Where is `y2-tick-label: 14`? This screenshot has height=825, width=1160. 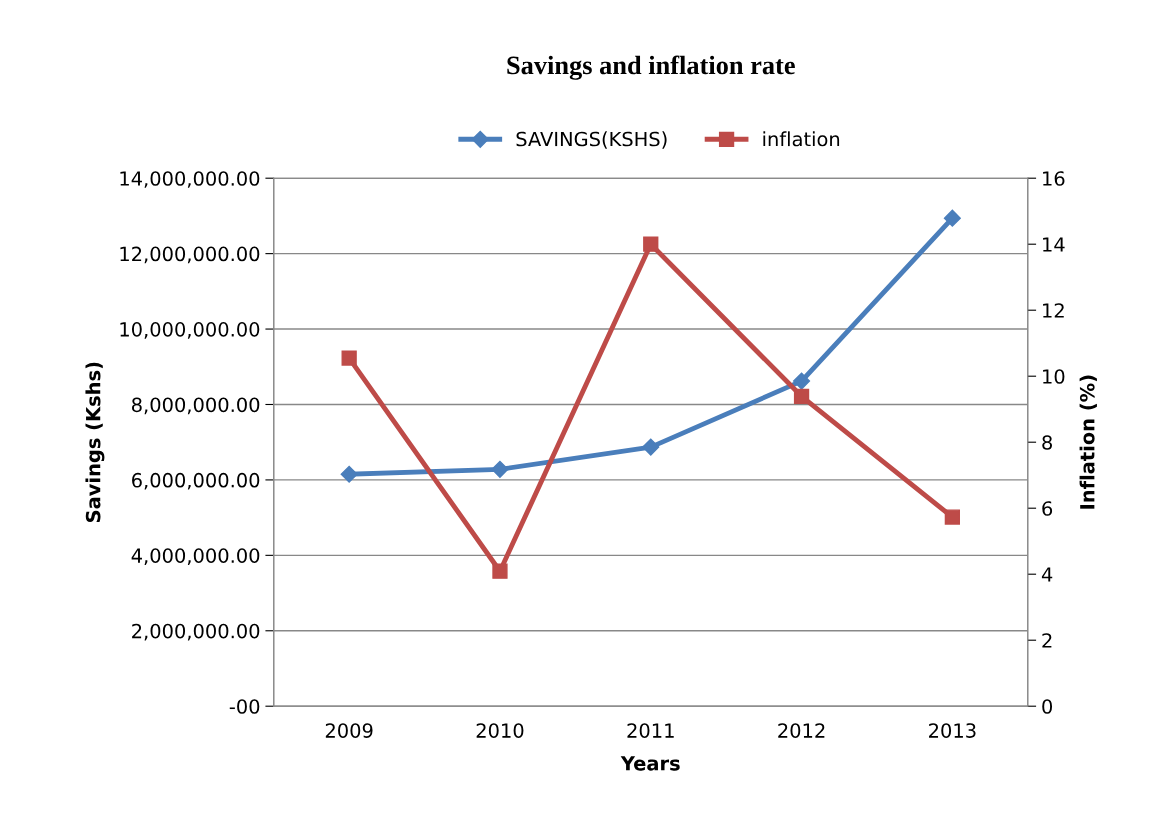
y2-tick-label: 14 is located at coordinates (1054, 244).